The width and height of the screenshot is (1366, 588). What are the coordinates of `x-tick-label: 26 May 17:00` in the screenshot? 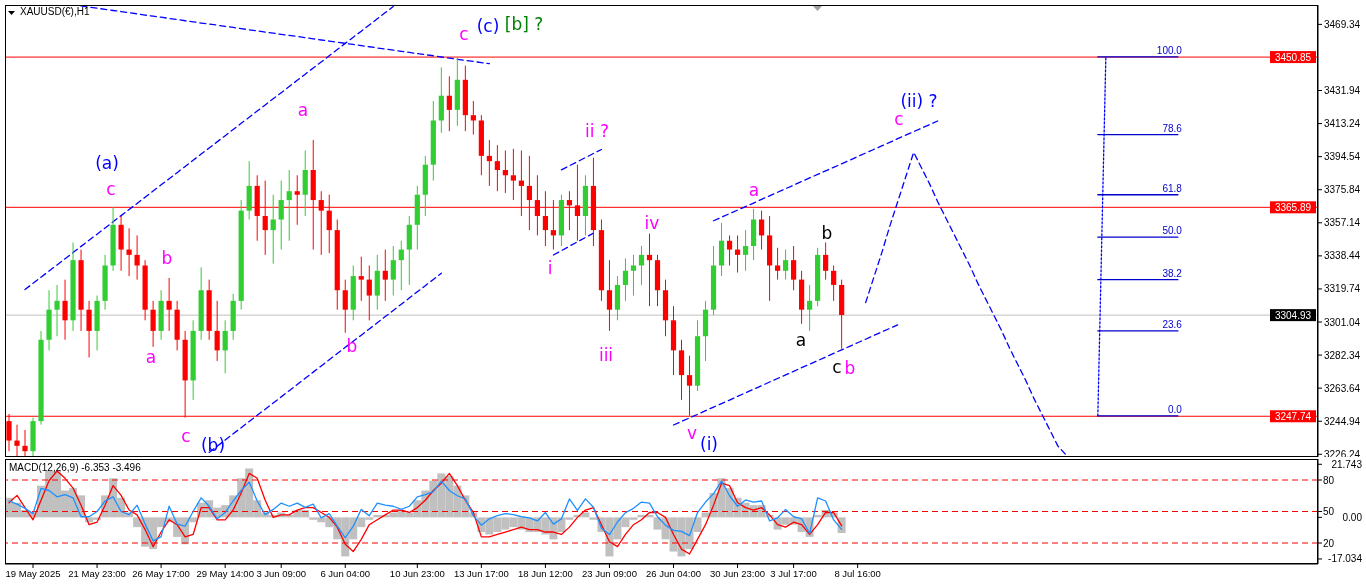 It's located at (161, 573).